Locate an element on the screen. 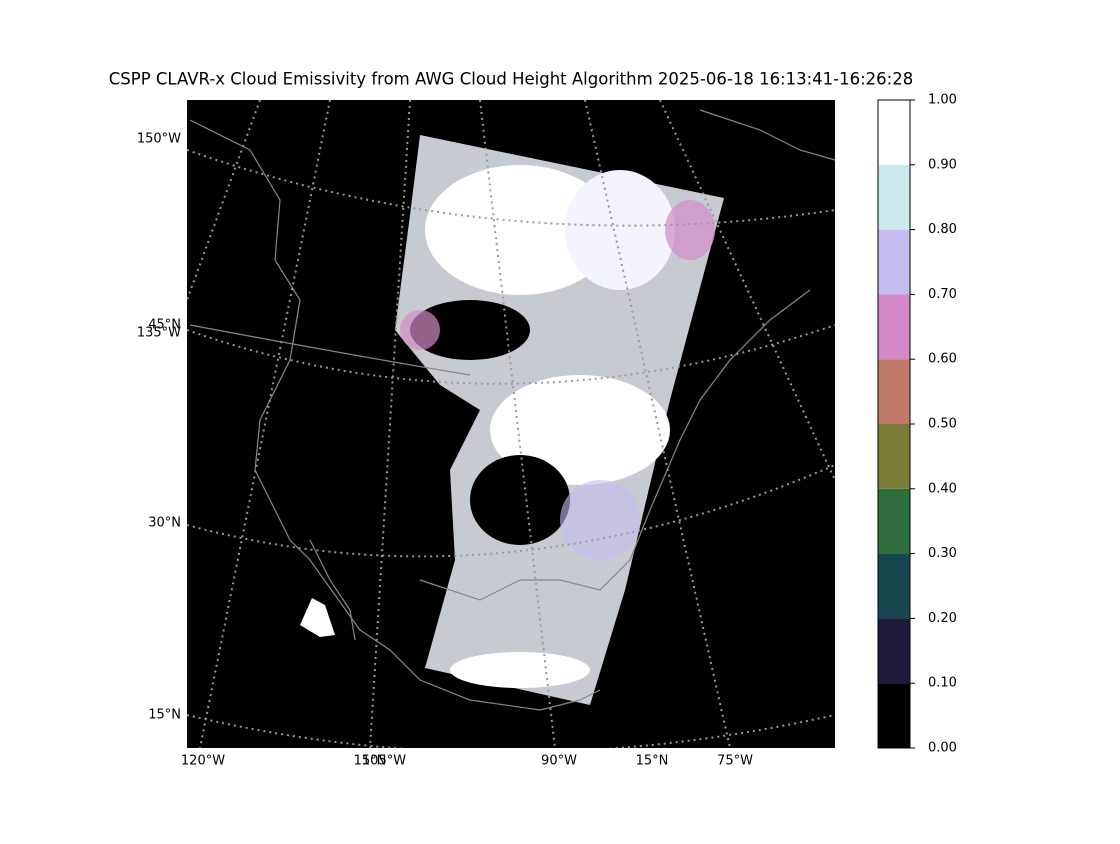 The image size is (1120, 844). lat-label: 30°N is located at coordinates (164, 523).